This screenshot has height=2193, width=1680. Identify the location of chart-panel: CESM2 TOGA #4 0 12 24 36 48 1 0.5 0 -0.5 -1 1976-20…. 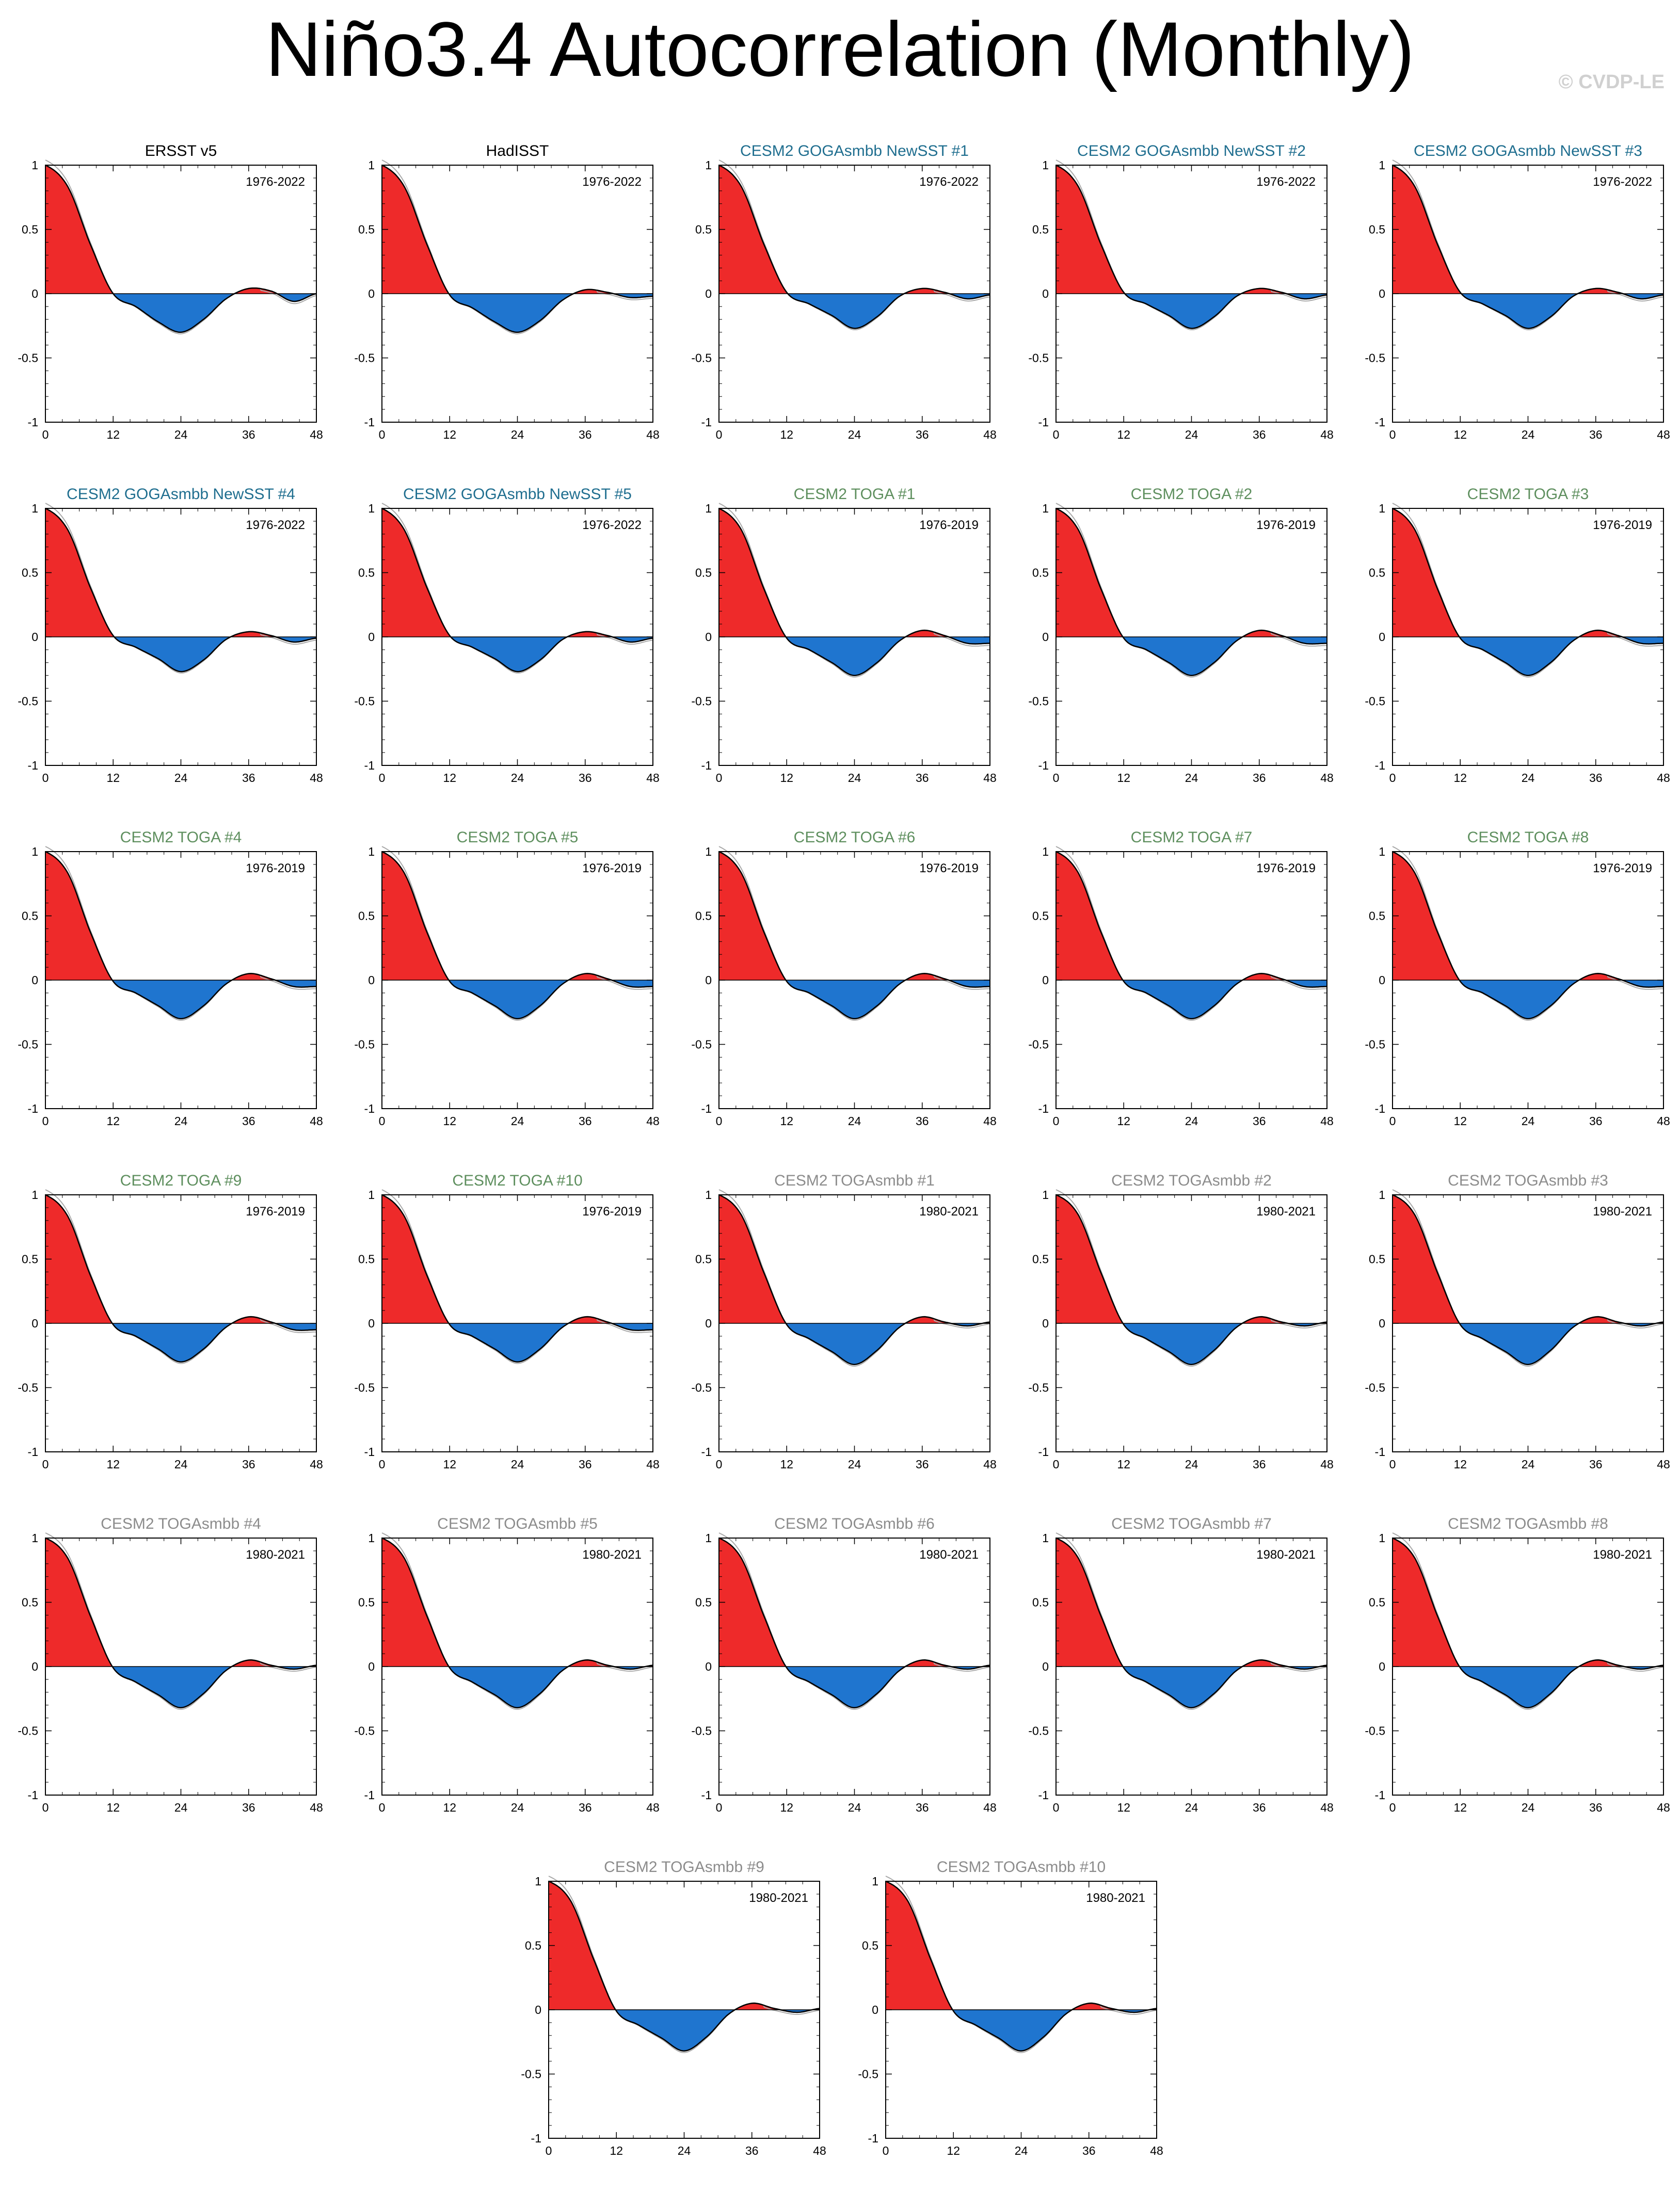
(170, 979).